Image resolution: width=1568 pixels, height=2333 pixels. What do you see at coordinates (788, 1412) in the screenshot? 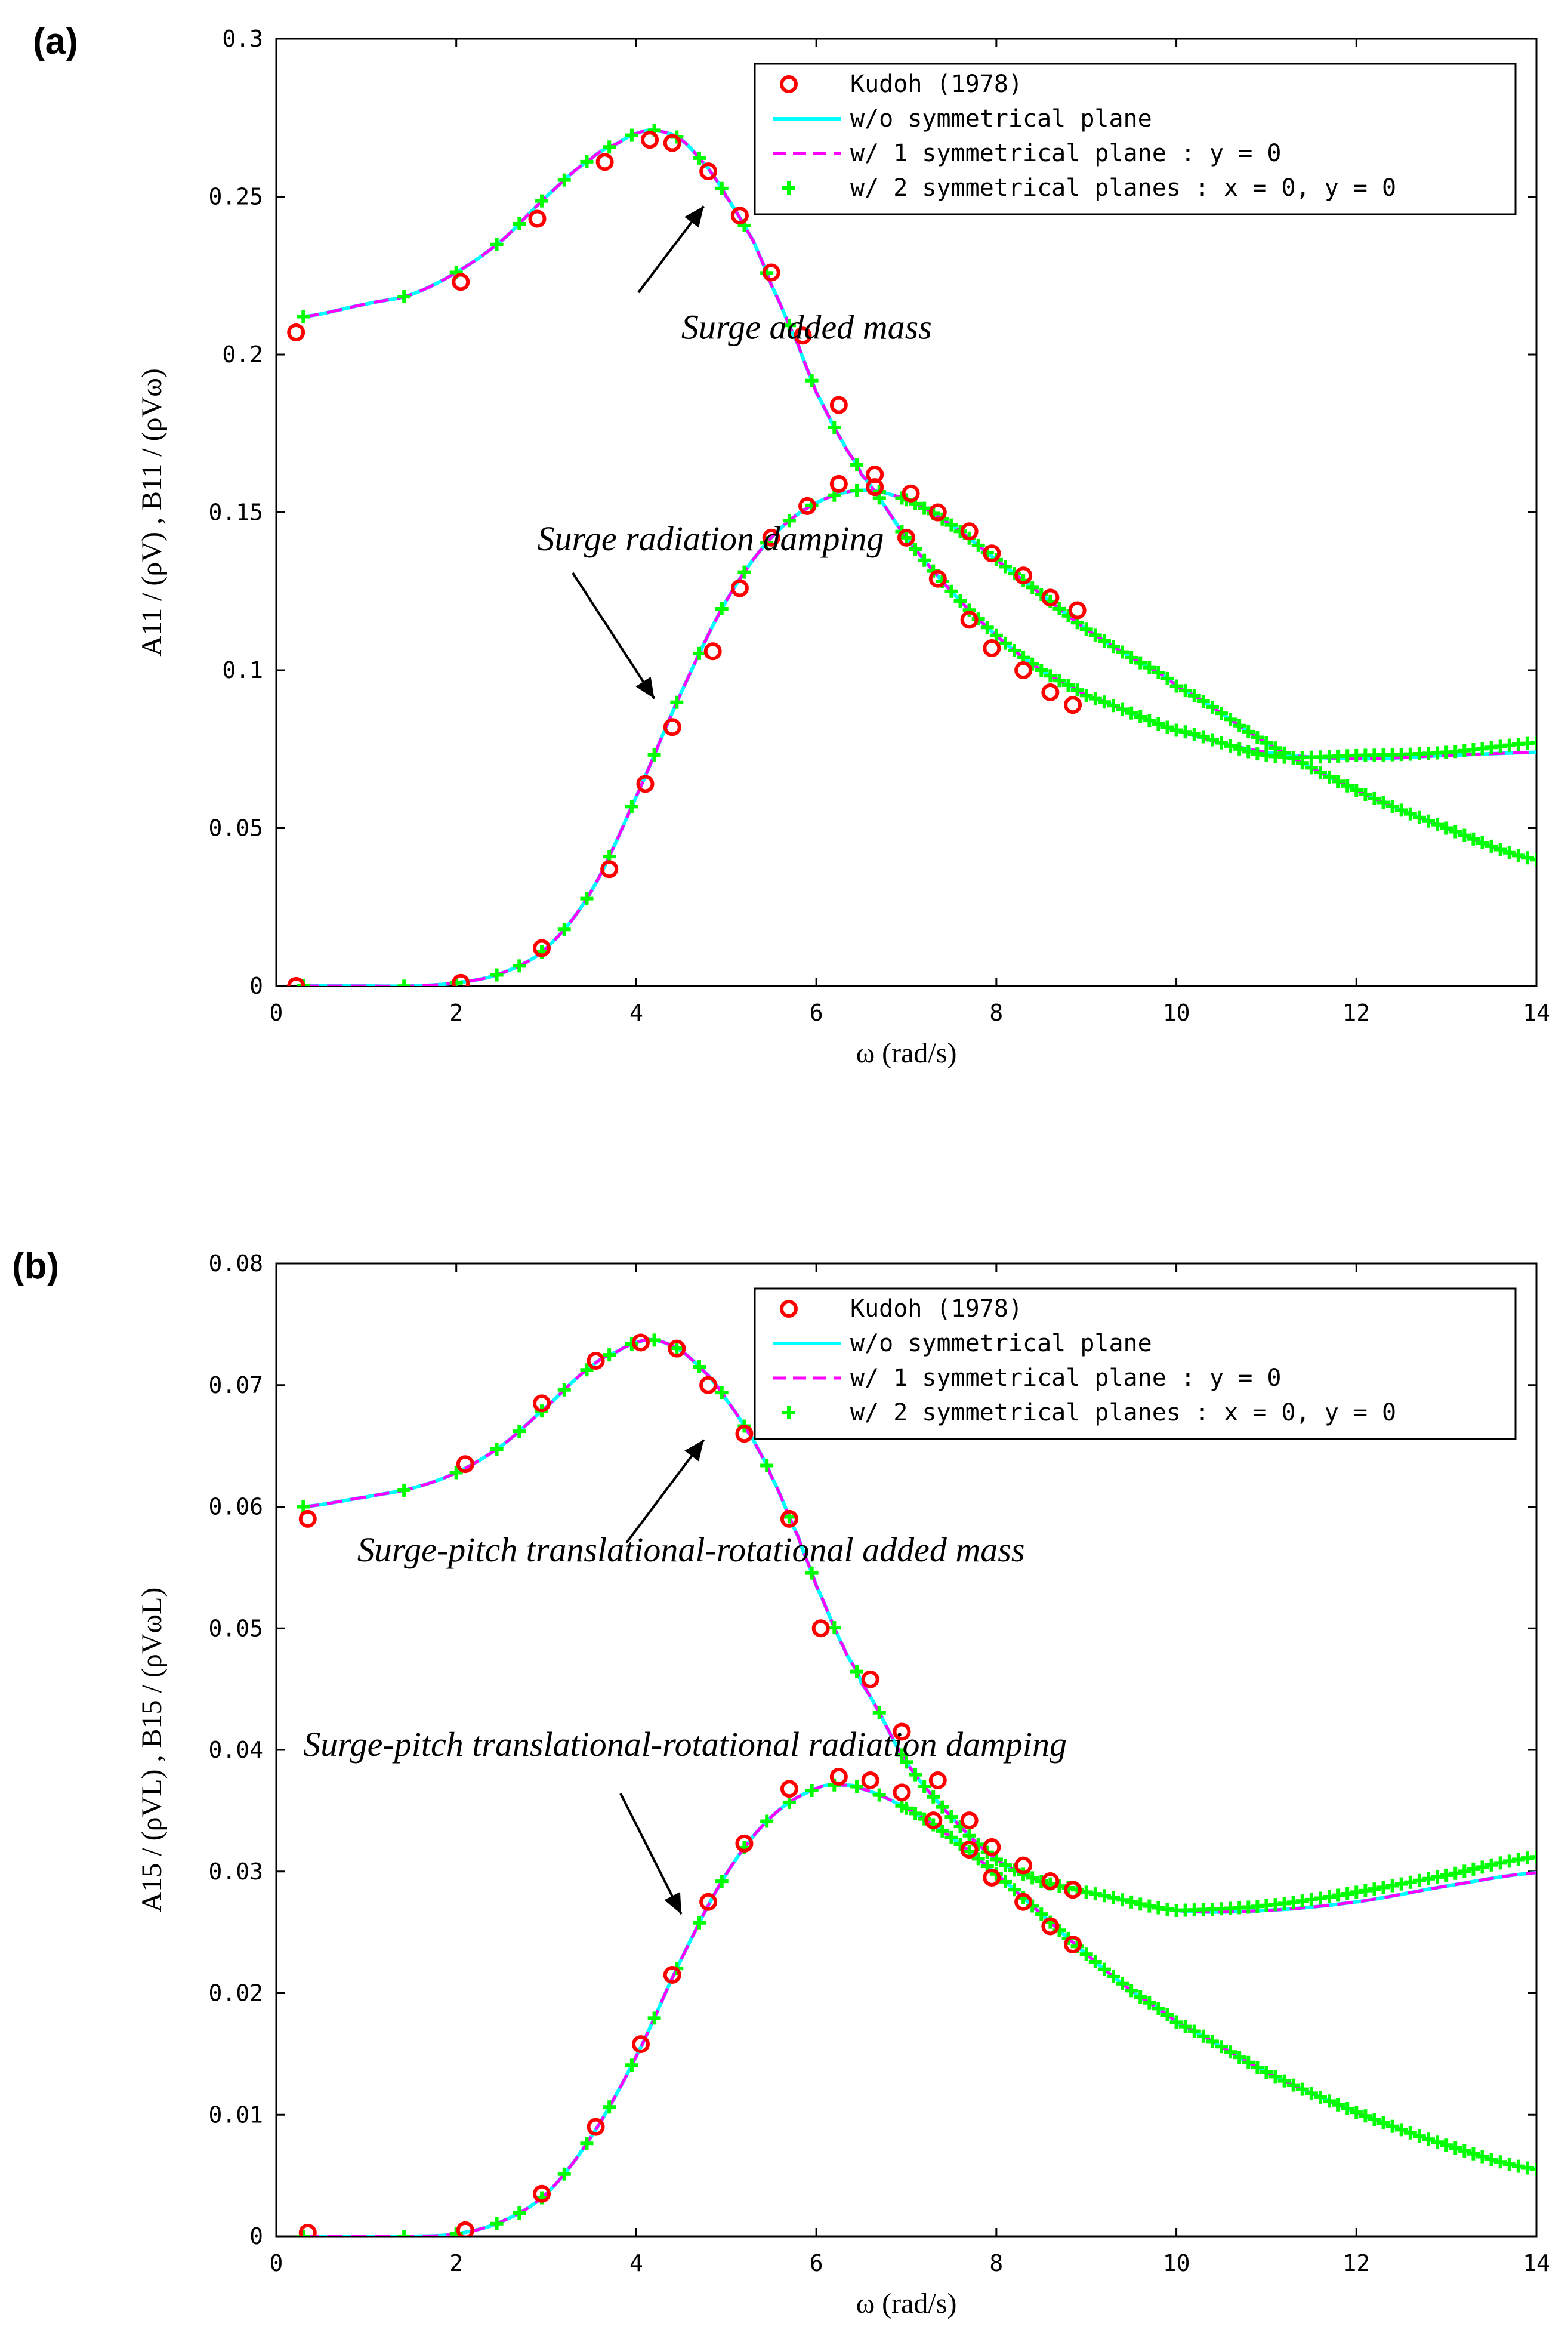
I see `legend-two-planes-marker` at bounding box center [788, 1412].